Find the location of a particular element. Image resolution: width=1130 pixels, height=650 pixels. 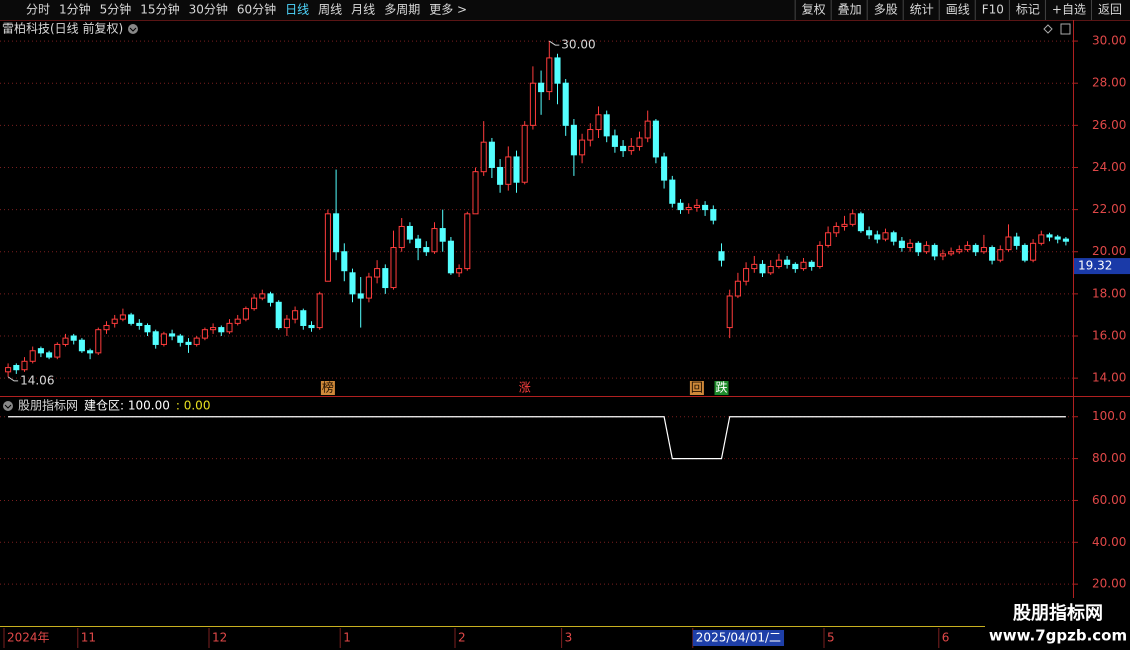

dropdown-icon is located at coordinates (133, 29).